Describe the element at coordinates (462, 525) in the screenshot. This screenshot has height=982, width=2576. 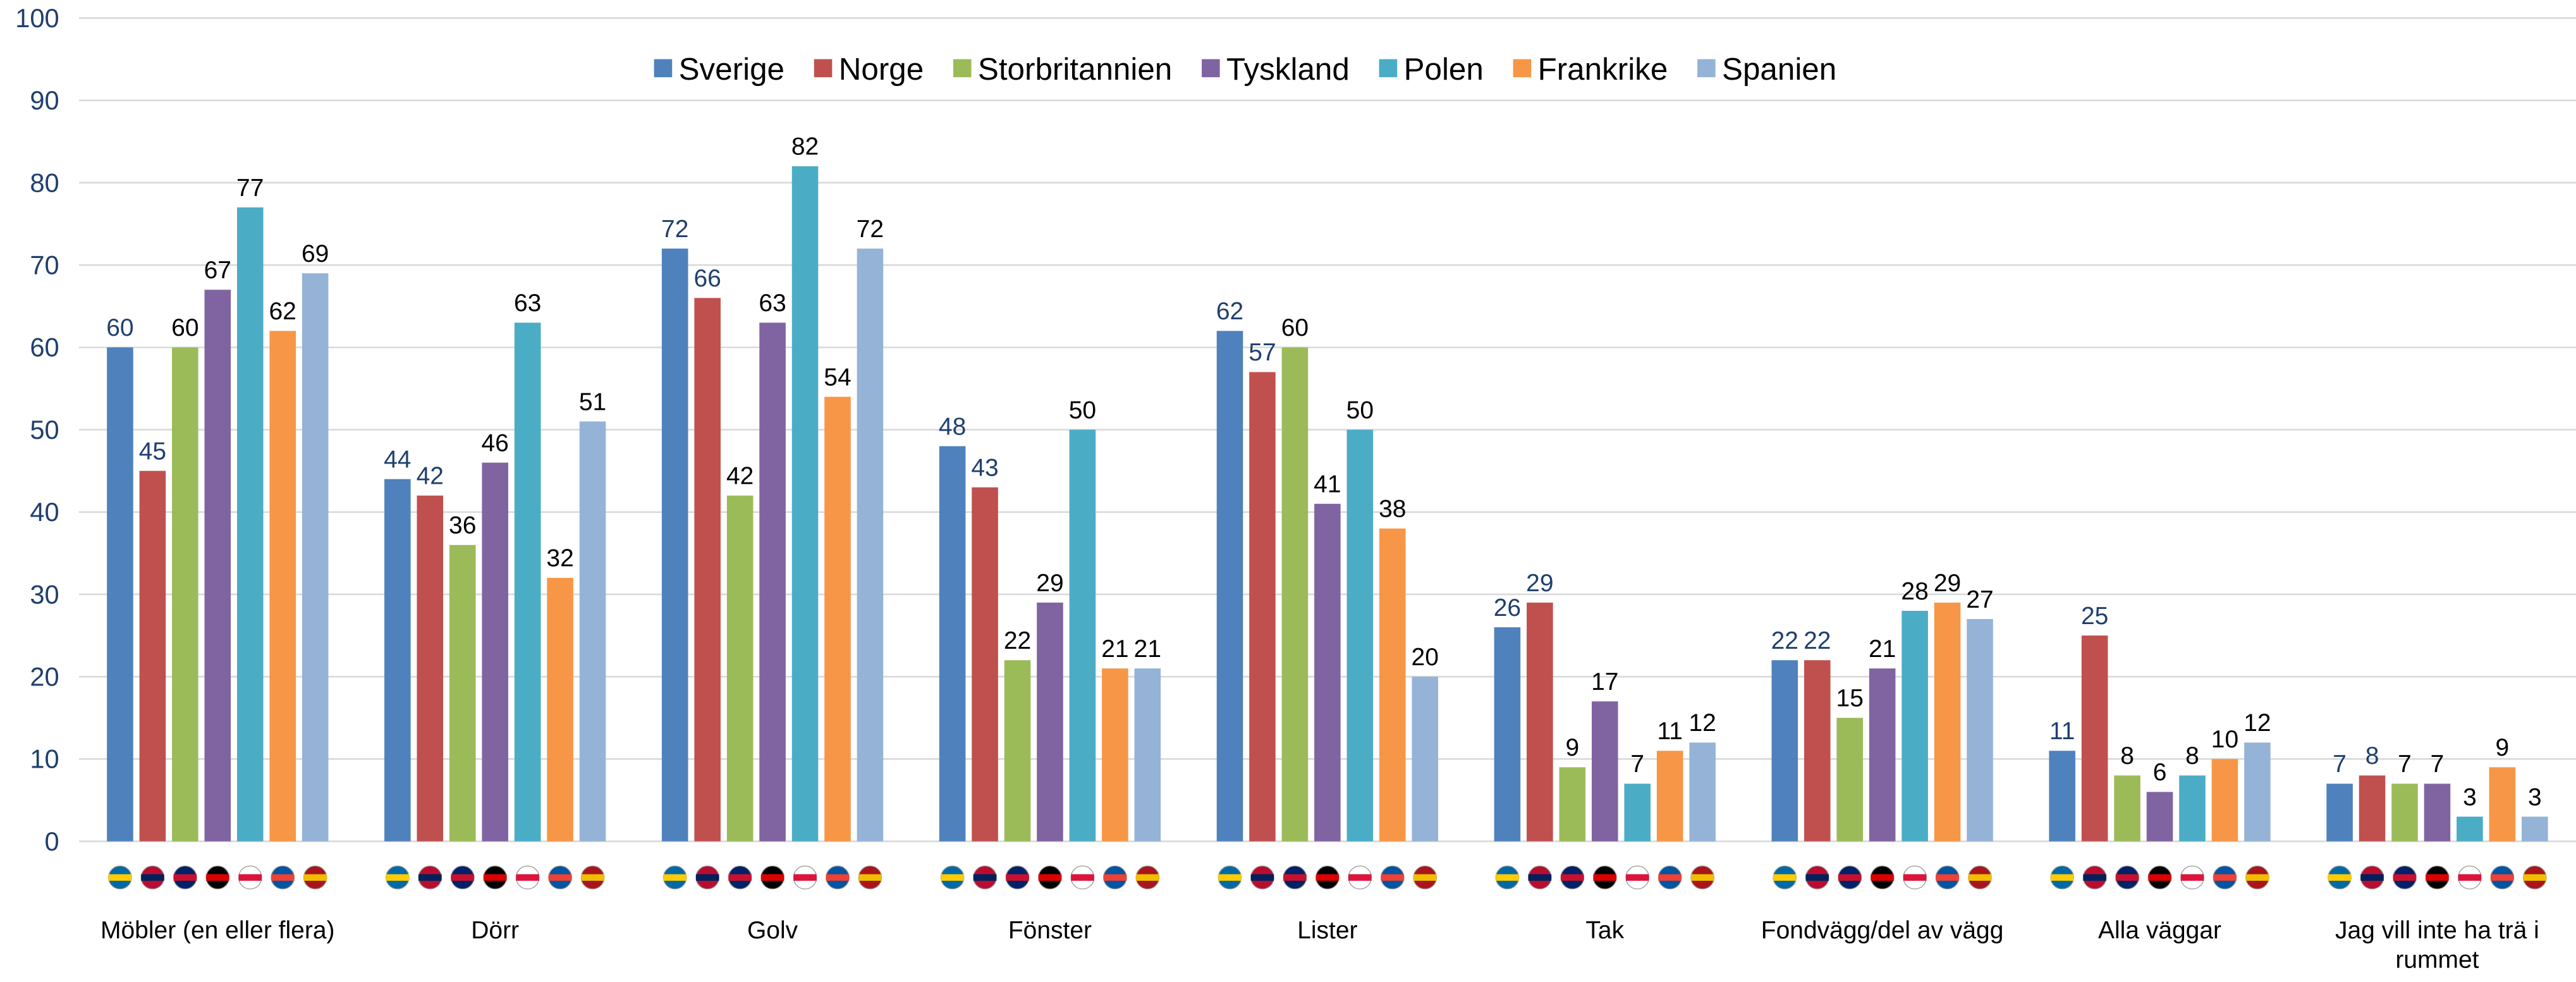
I see `data-label: 36` at that location.